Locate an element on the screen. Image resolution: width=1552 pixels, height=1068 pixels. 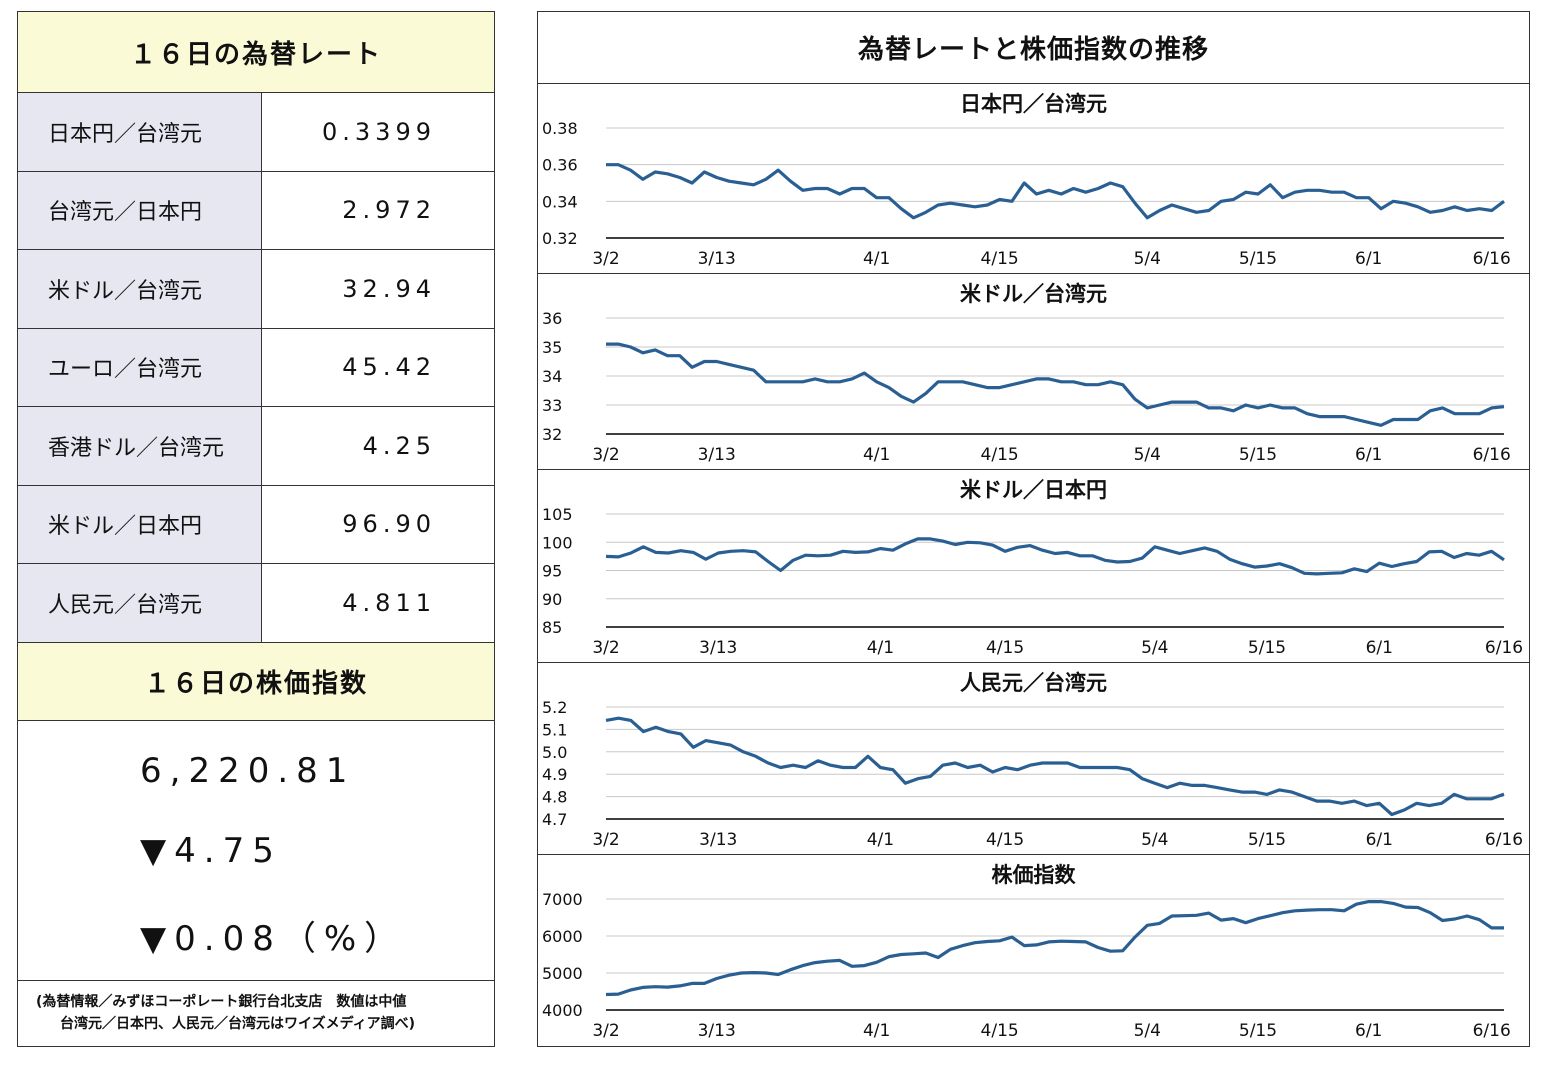
rate-label: 人民元／台湾元 is located at coordinates (140, 603).